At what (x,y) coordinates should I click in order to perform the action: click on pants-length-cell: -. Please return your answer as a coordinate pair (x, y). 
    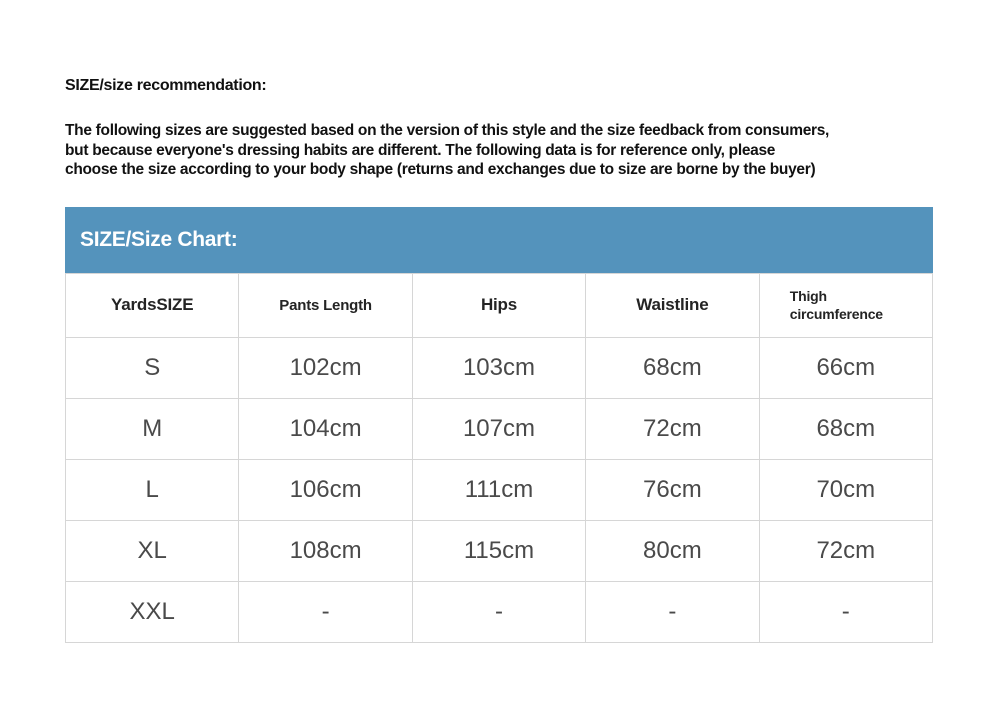
    Looking at the image, I should click on (325, 611).